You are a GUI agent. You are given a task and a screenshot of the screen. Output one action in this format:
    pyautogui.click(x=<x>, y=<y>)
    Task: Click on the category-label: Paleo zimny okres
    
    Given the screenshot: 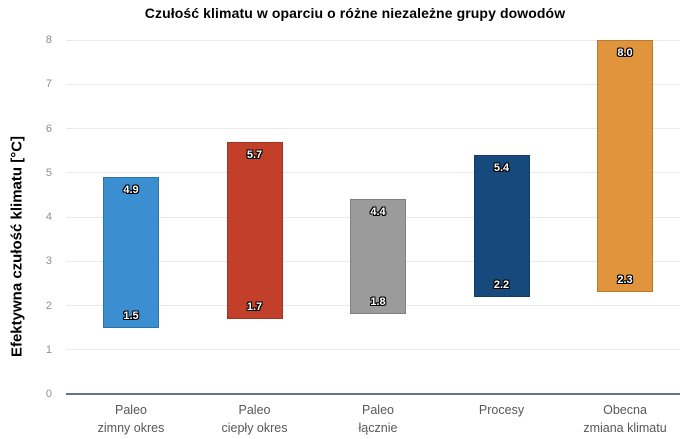 What is the action you would take?
    pyautogui.click(x=131, y=419)
    